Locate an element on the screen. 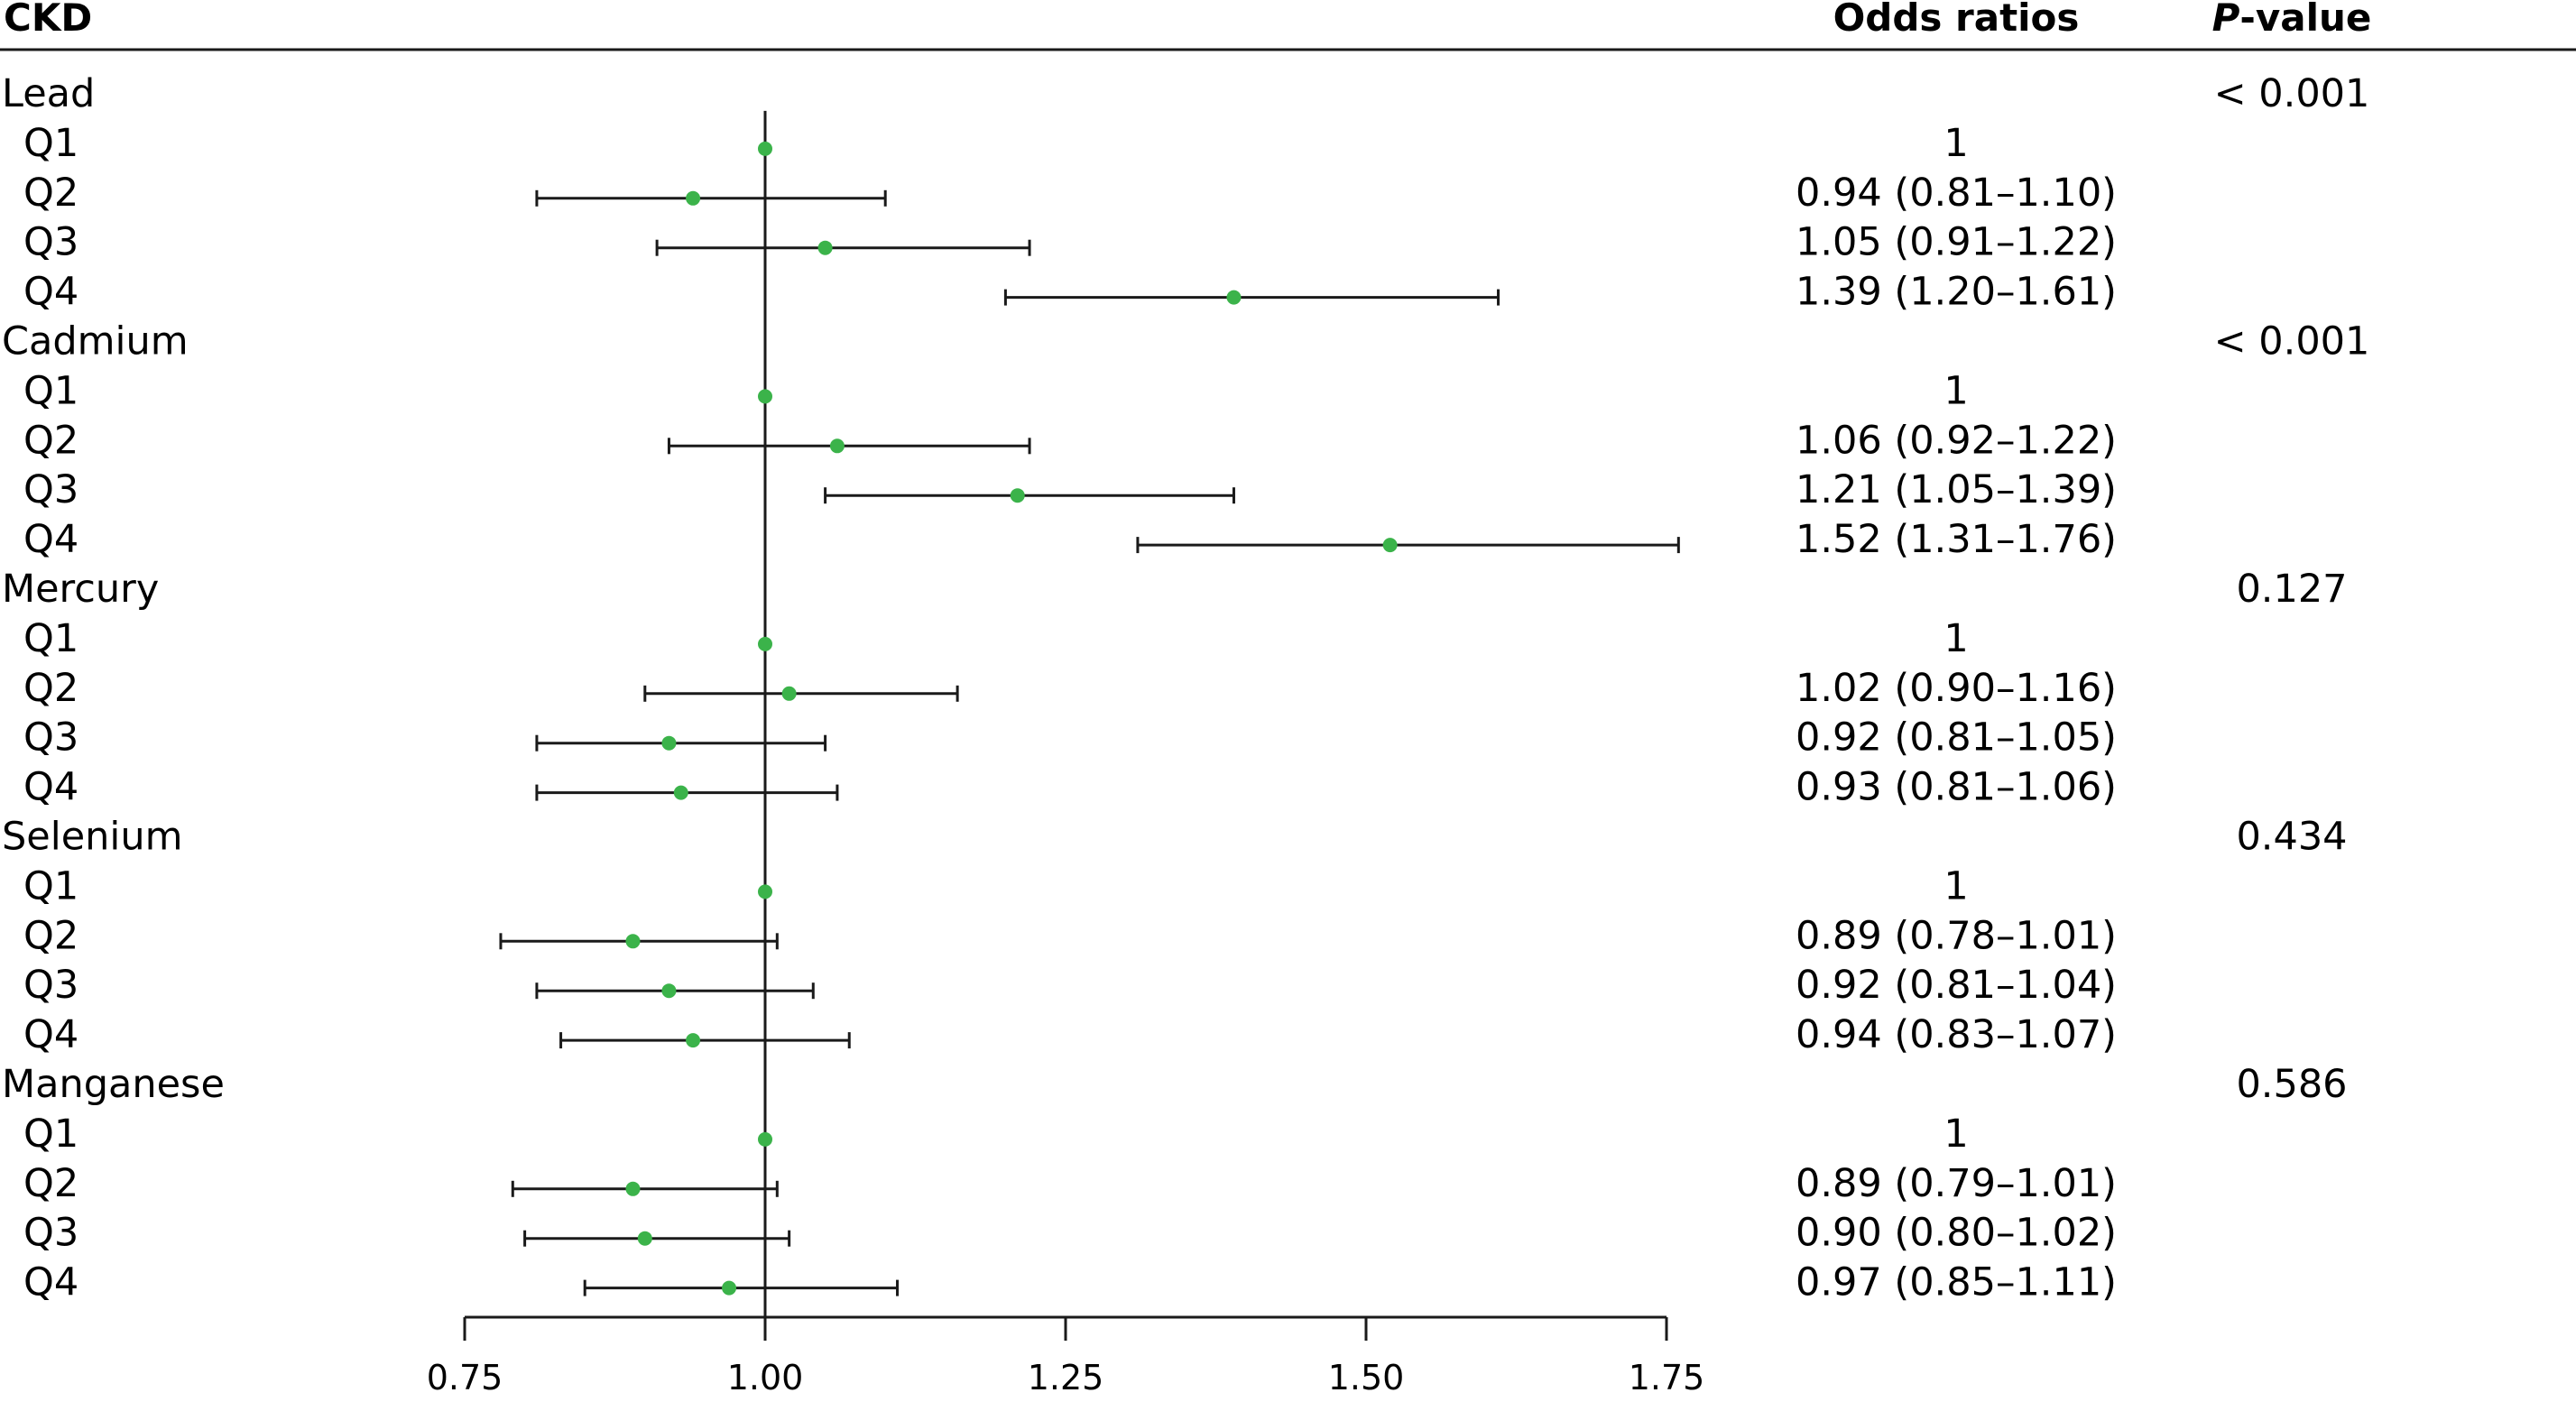  odds-ratio-text: 1.06 (0.92–1.22) is located at coordinates (1956, 440).